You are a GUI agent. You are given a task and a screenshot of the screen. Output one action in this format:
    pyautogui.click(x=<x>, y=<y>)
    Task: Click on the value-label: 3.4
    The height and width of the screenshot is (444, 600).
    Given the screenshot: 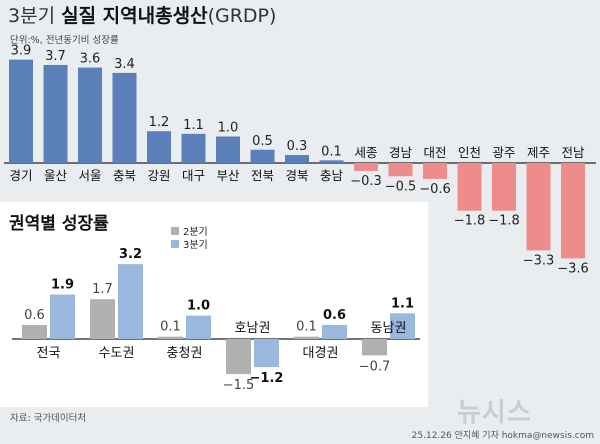 What is the action you would take?
    pyautogui.click(x=124, y=64)
    